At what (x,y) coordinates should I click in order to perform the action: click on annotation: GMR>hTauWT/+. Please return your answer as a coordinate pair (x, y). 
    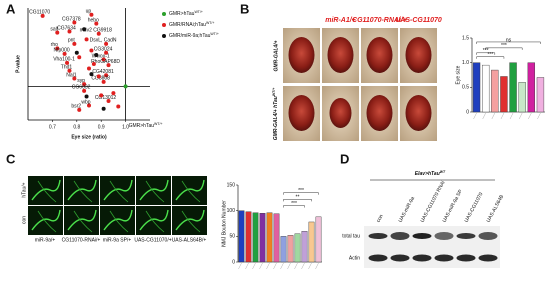
    Looking at the image, I should click on (146, 125).